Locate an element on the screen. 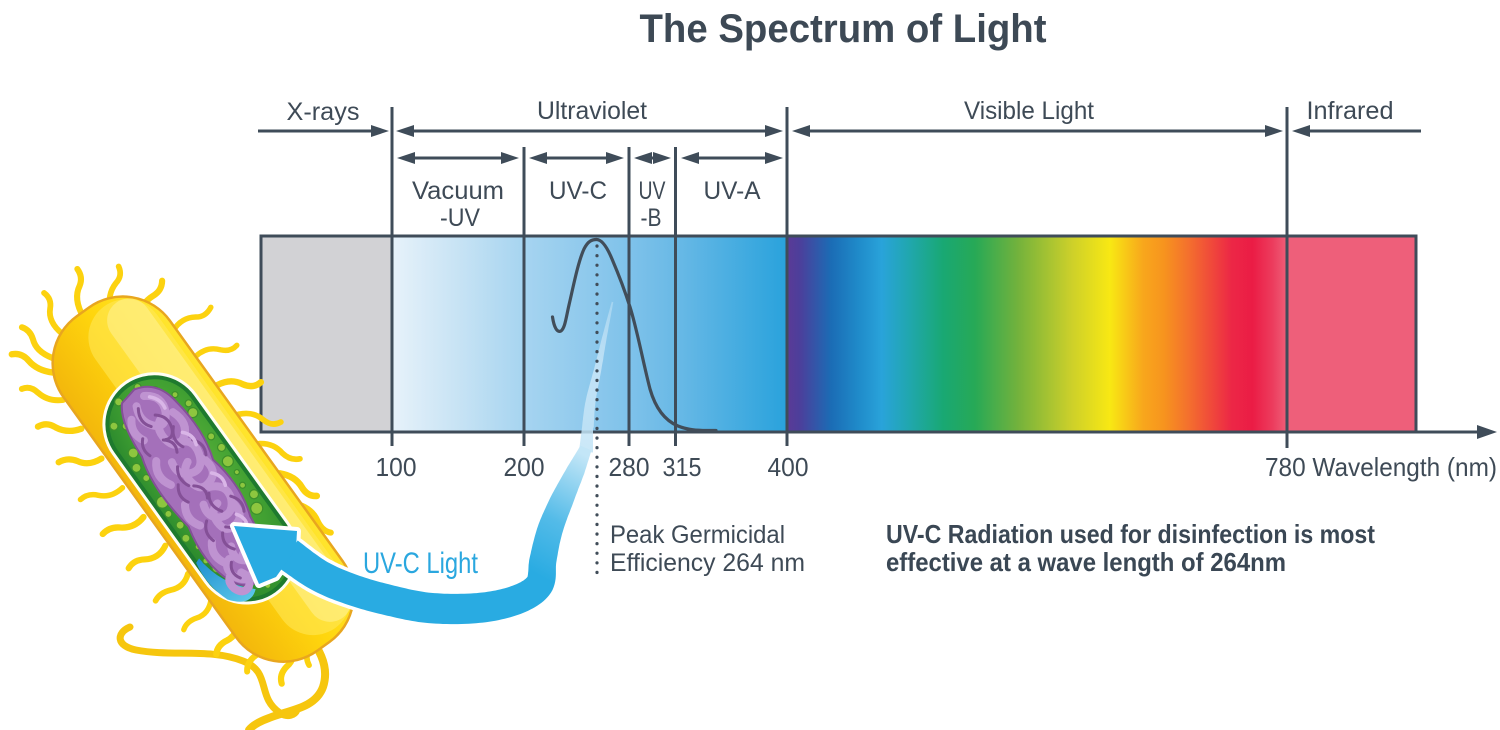 The height and width of the screenshot is (730, 1500). svg-text: X-rays is located at coordinates (323, 112).